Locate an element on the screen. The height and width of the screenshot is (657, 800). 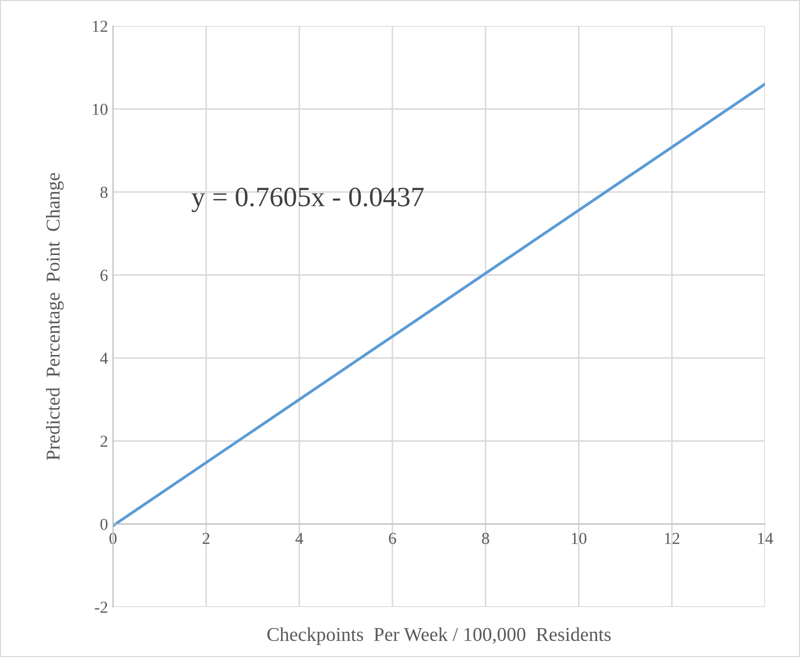
y-tick-label: 6 is located at coordinates (104, 275).